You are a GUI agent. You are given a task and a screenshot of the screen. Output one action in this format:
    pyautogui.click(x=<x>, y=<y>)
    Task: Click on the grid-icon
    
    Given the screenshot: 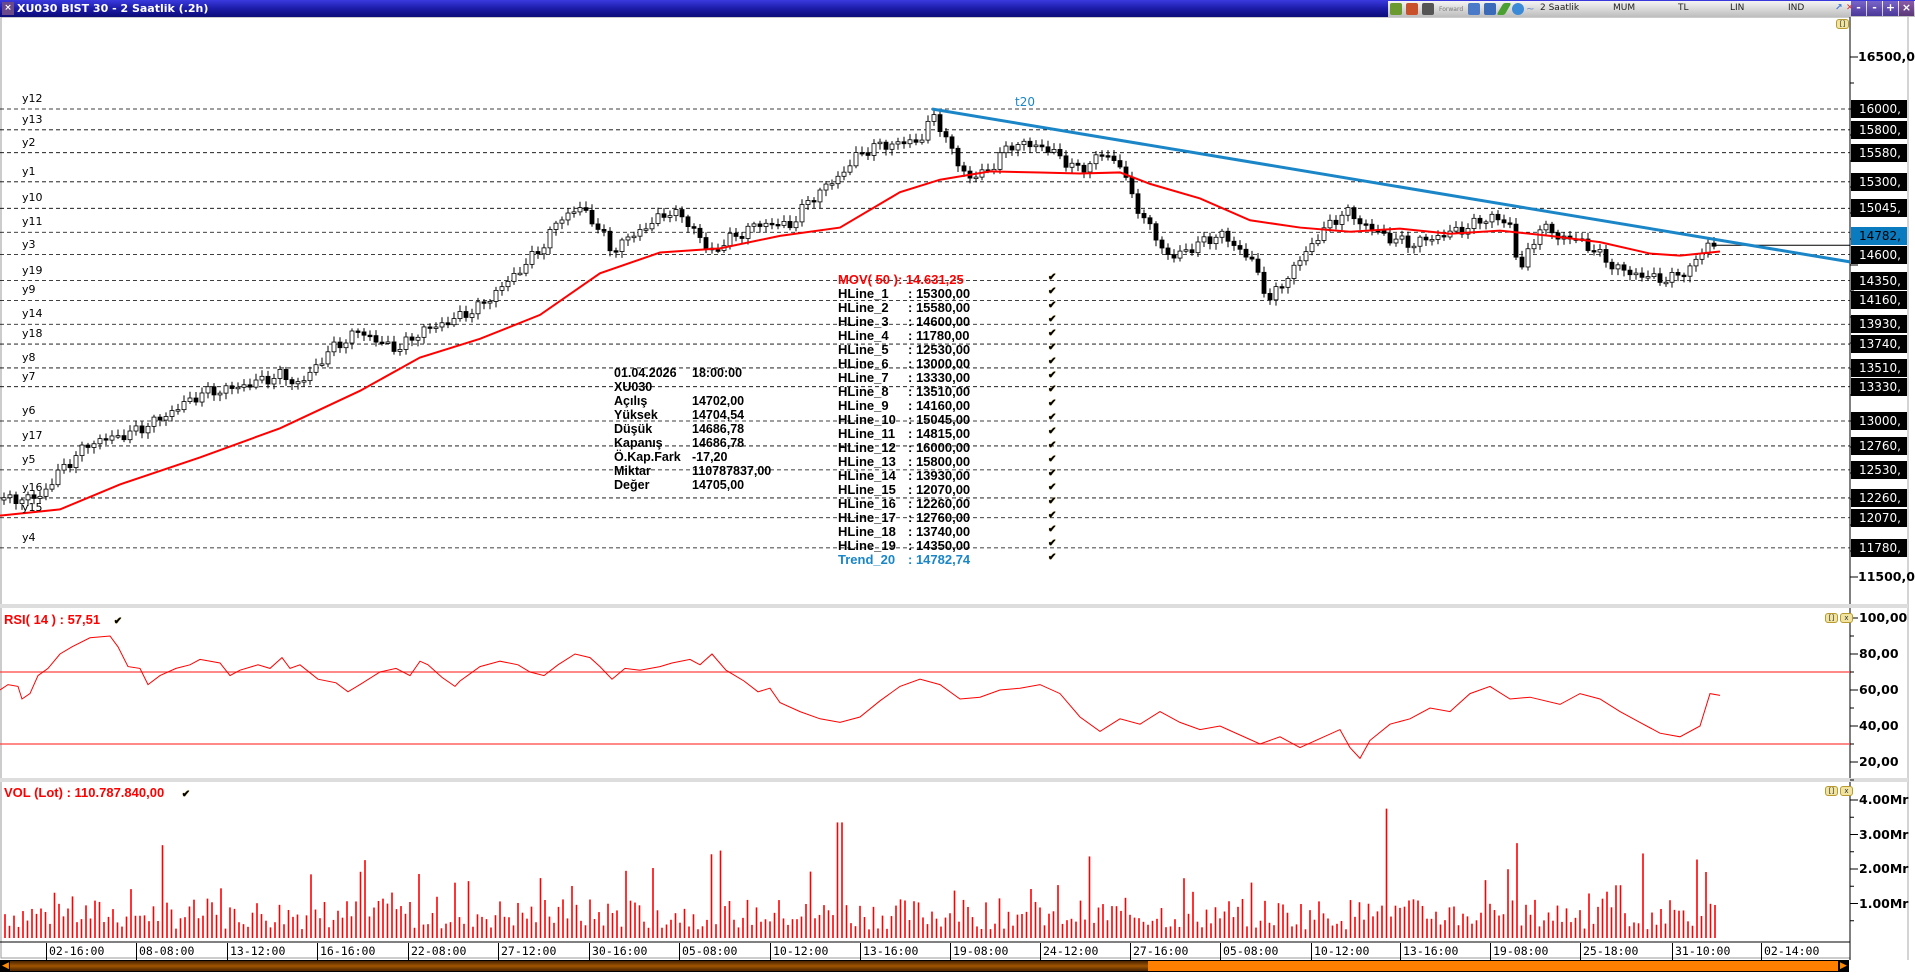 What is the action you would take?
    pyautogui.click(x=1474, y=9)
    